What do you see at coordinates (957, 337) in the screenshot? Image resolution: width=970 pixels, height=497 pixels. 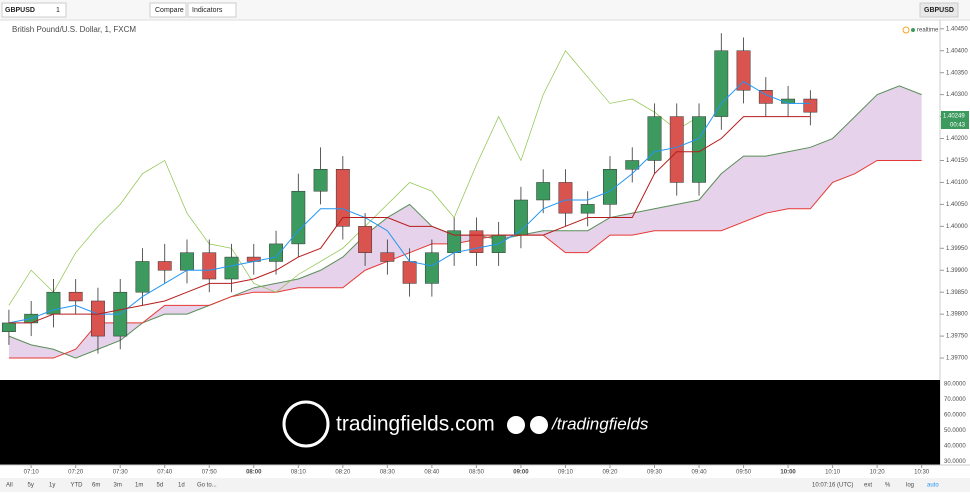 I see `y-tick-label: 1.39750` at bounding box center [957, 337].